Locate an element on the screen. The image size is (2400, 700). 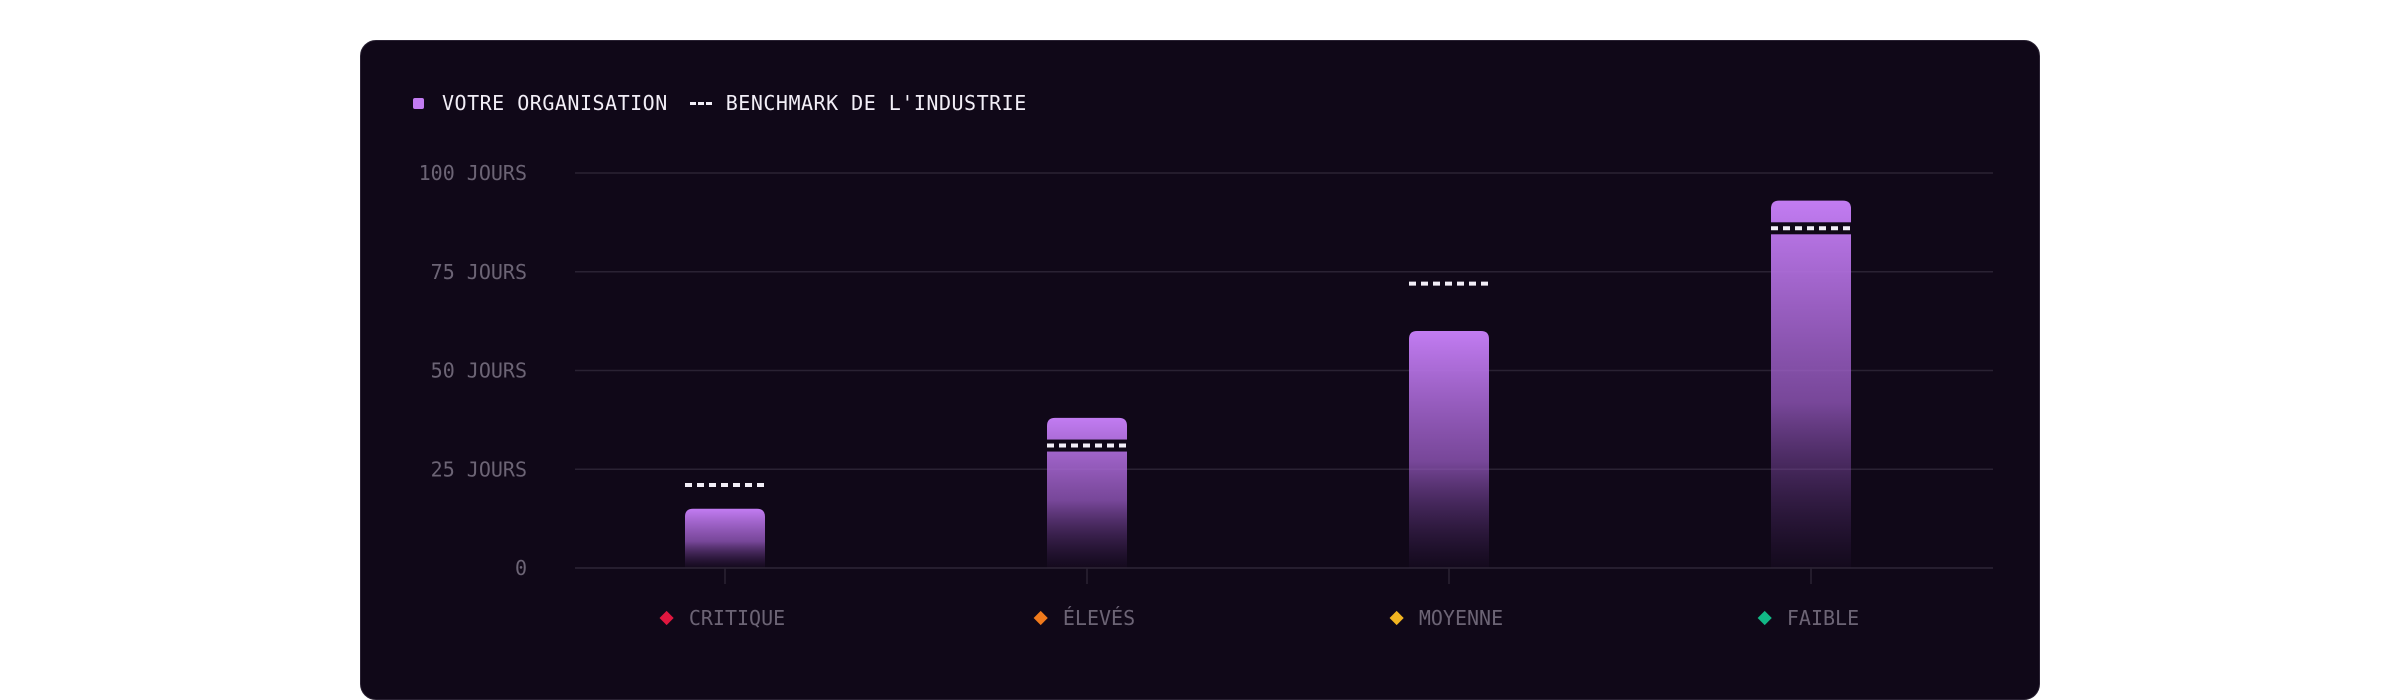
y-tick-label: 0 is located at coordinates (521, 568).